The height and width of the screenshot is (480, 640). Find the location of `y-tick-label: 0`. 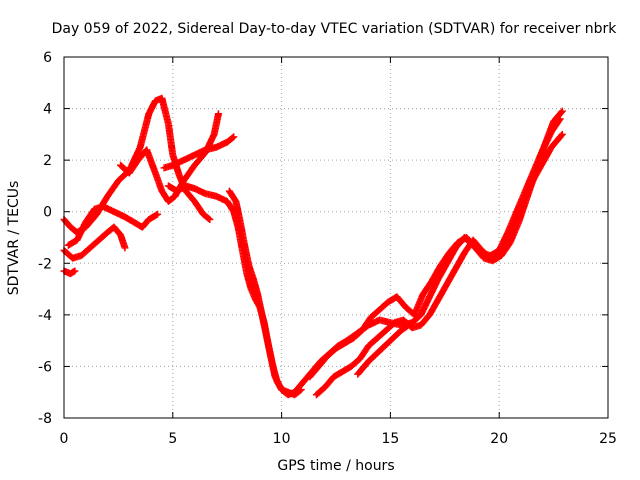

y-tick-label: 0 is located at coordinates (47, 213).